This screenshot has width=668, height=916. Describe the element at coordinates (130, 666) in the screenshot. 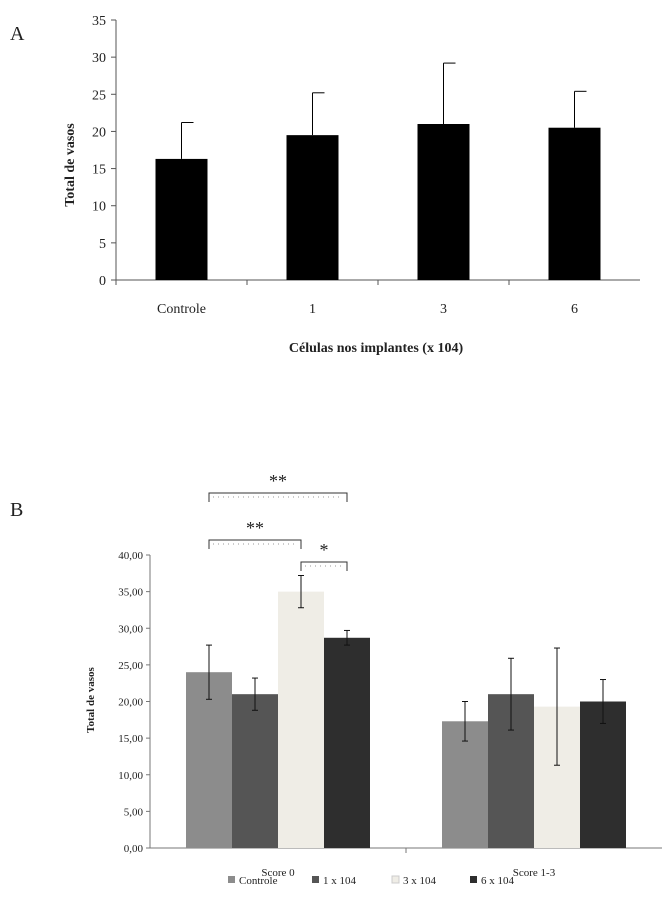

I see `y-tick-label: 25,00` at that location.